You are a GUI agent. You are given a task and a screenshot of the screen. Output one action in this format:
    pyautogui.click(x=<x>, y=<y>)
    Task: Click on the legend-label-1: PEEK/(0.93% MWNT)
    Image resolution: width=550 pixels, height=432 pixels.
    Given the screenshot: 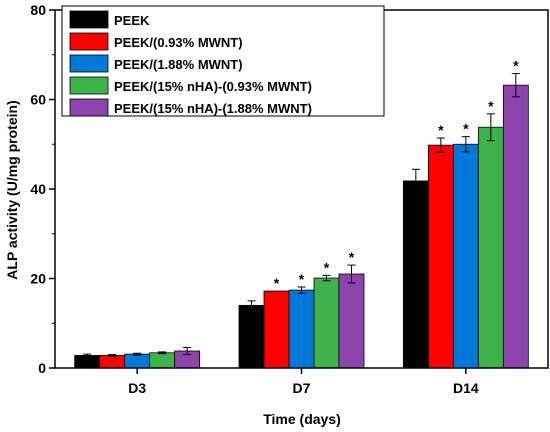 What is the action you would take?
    pyautogui.click(x=178, y=42)
    